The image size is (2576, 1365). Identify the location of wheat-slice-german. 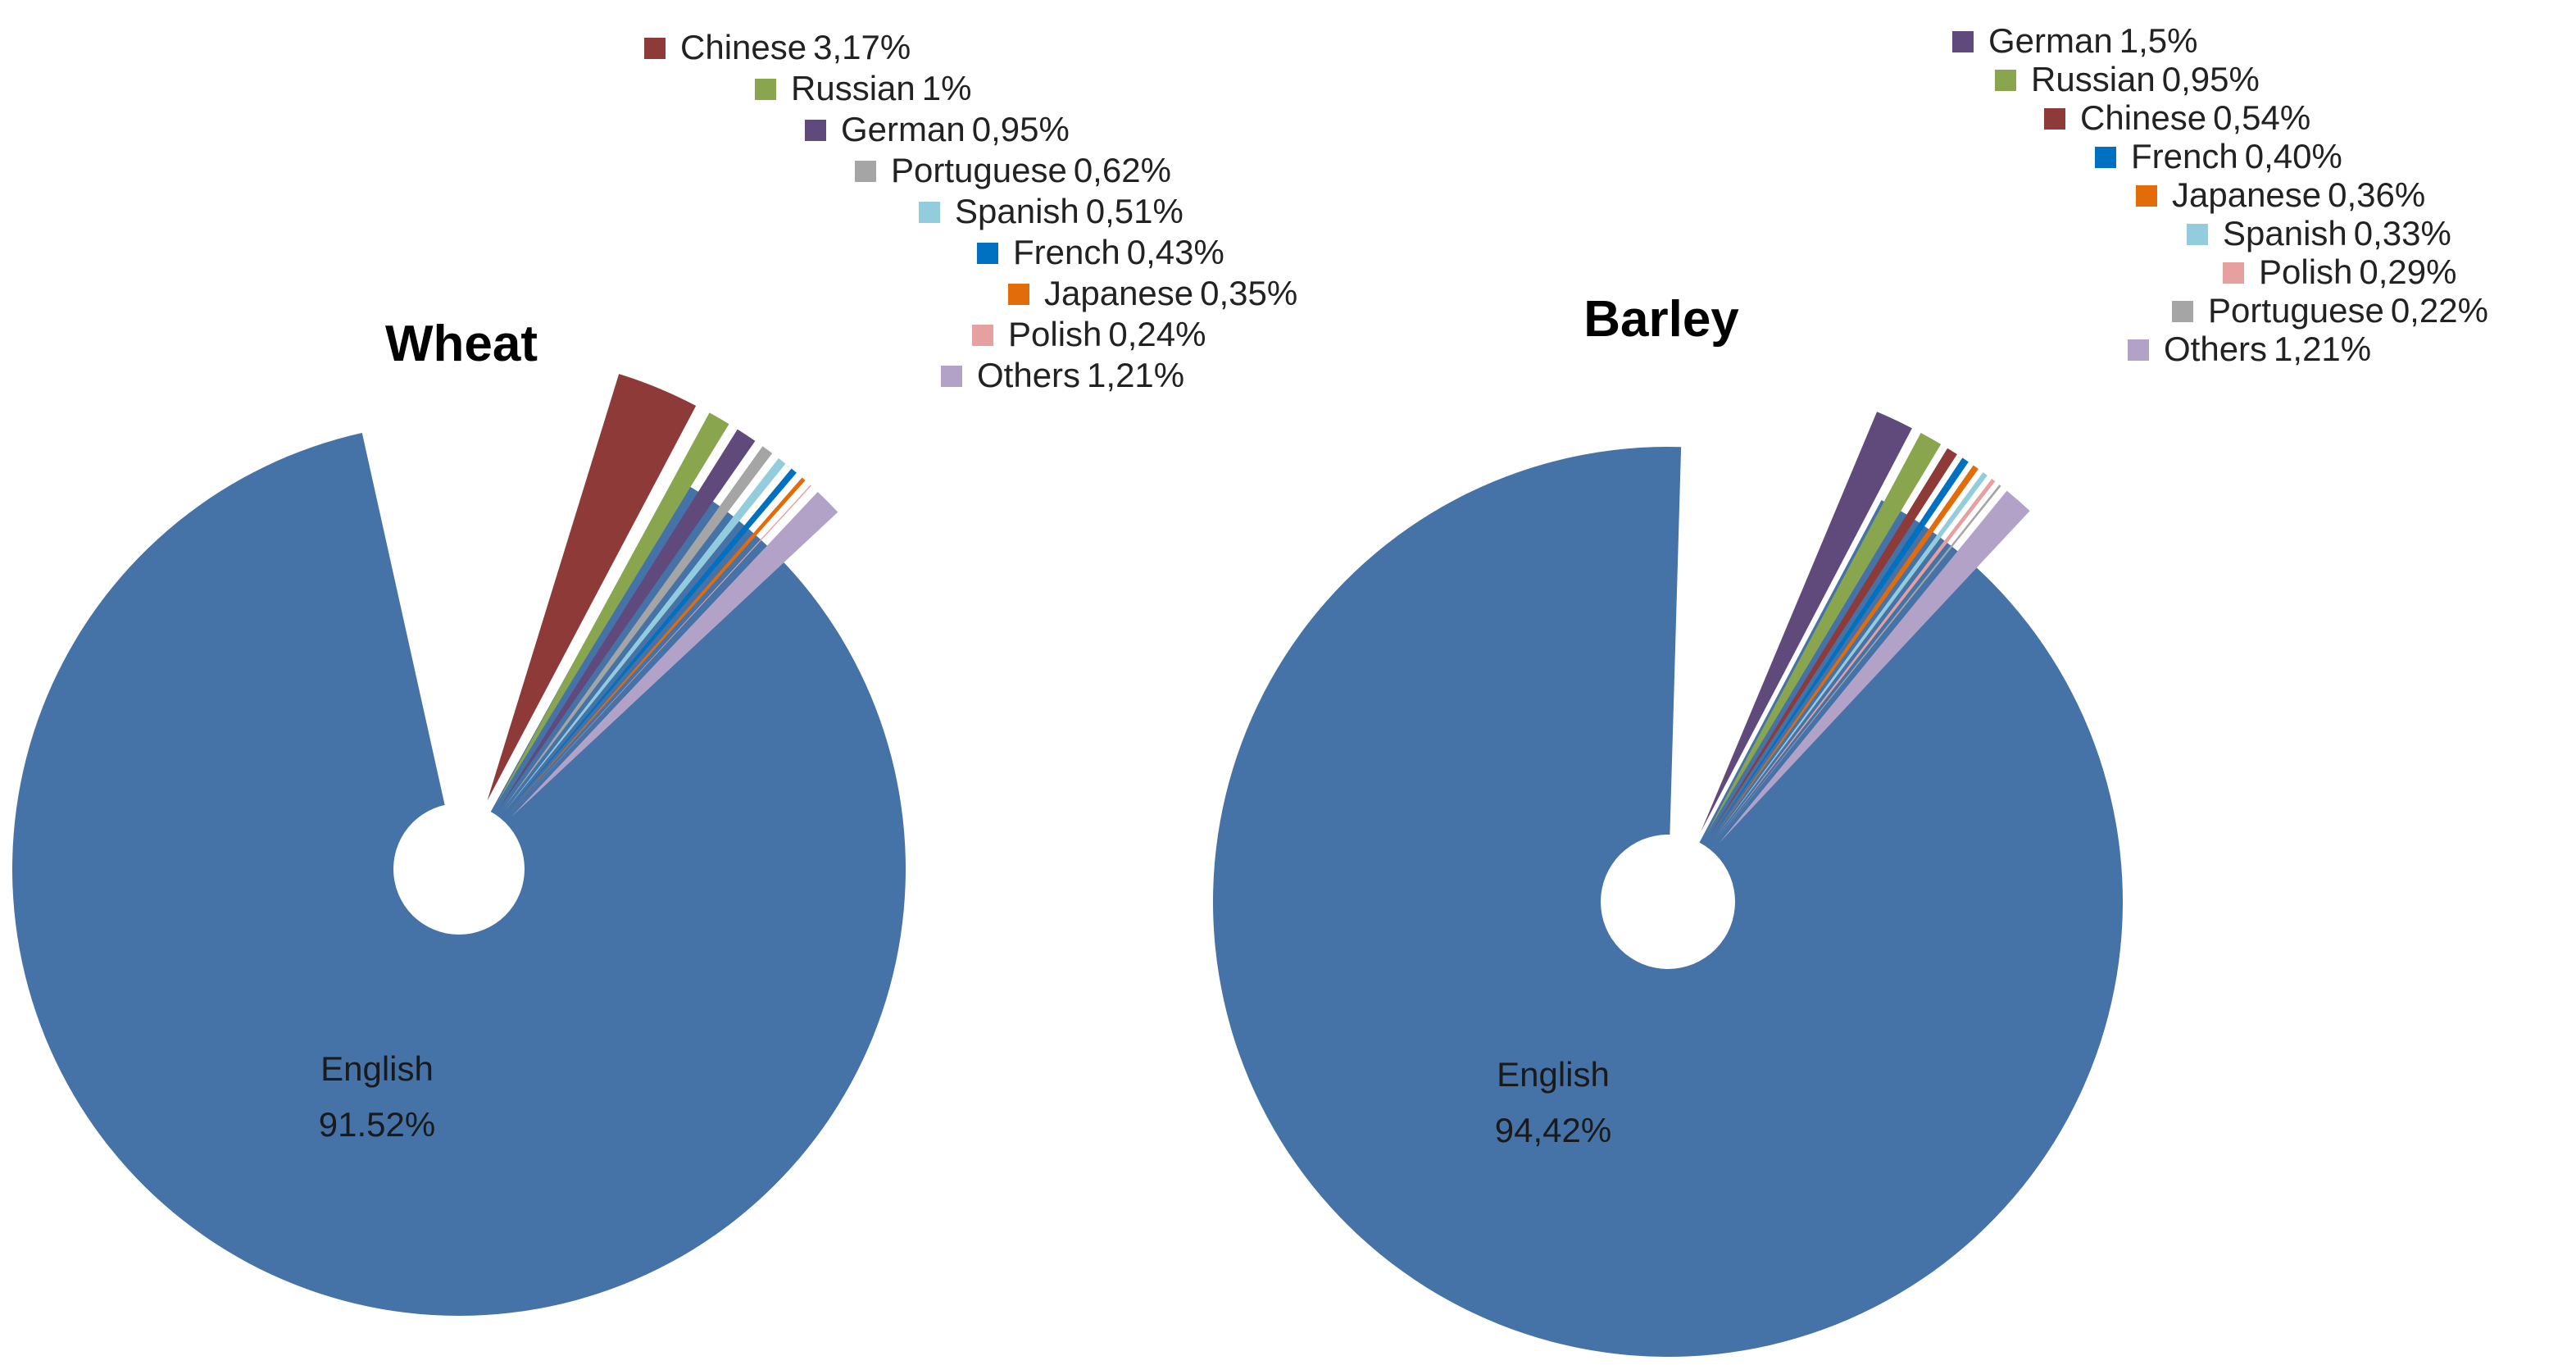
(627, 618).